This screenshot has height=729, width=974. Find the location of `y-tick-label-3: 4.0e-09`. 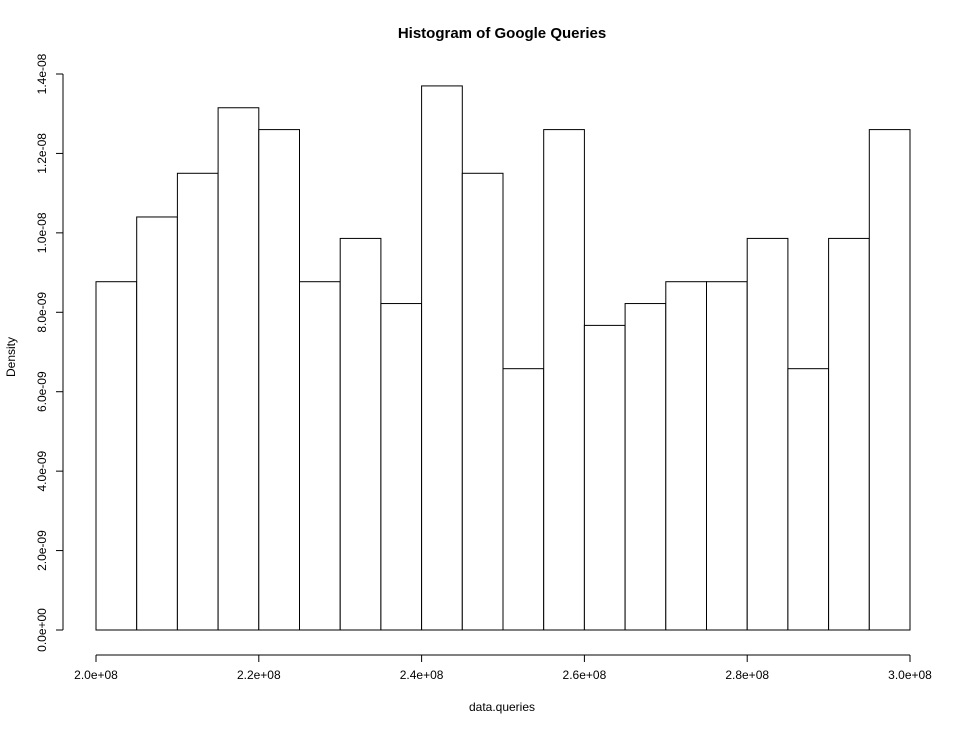

y-tick-label-3: 4.0e-09 is located at coordinates (42, 470).